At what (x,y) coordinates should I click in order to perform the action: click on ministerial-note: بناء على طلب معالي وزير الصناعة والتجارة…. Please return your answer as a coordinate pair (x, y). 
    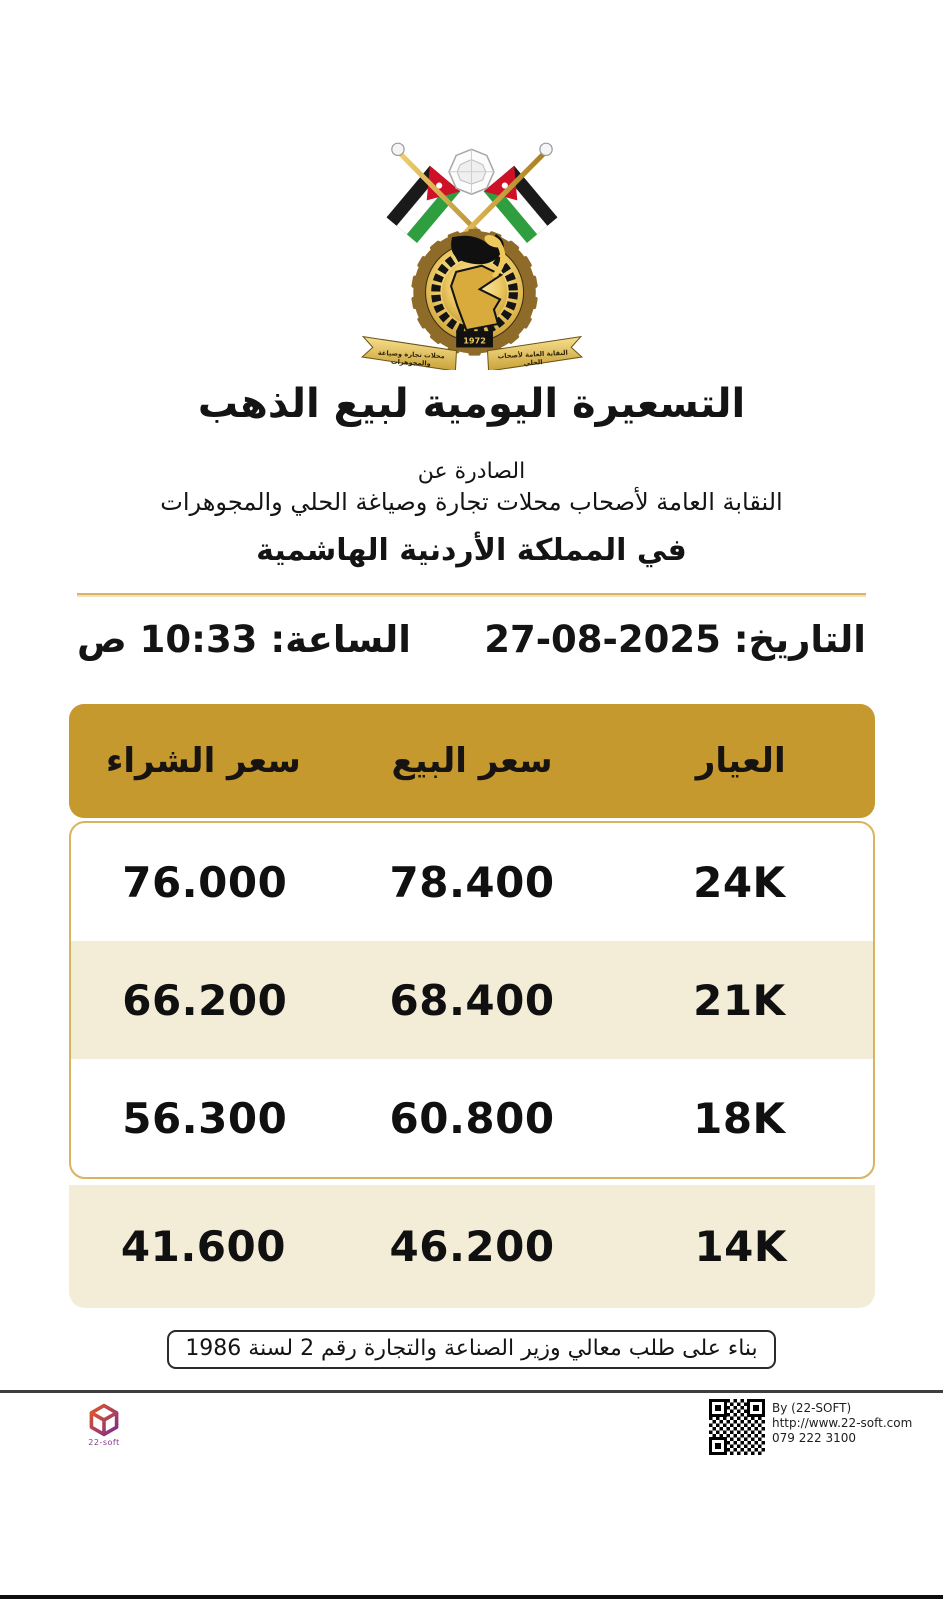
    Looking at the image, I should click on (471, 1349).